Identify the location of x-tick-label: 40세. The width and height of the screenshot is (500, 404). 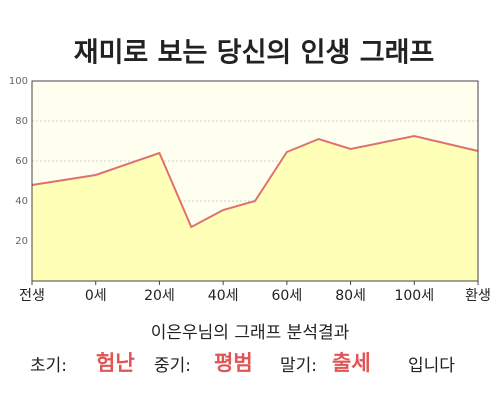
(223, 296).